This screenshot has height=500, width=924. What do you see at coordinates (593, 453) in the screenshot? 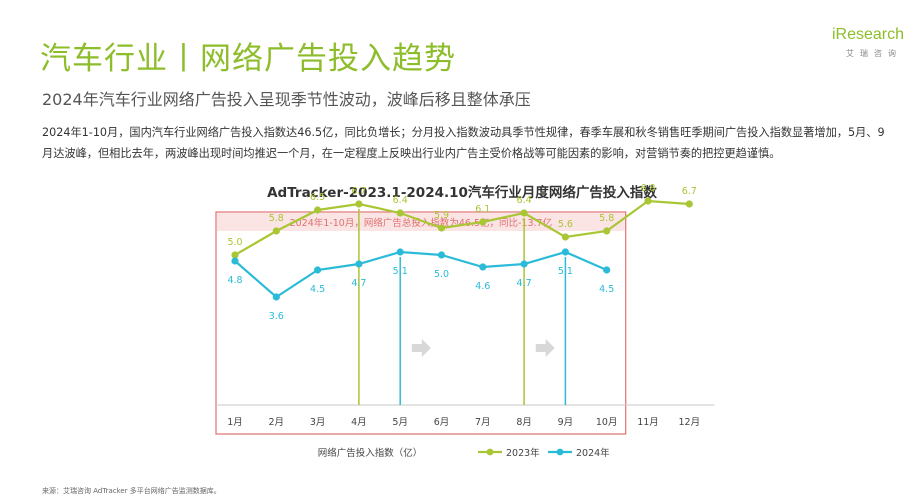
I see `legend-label: 2024年` at bounding box center [593, 453].